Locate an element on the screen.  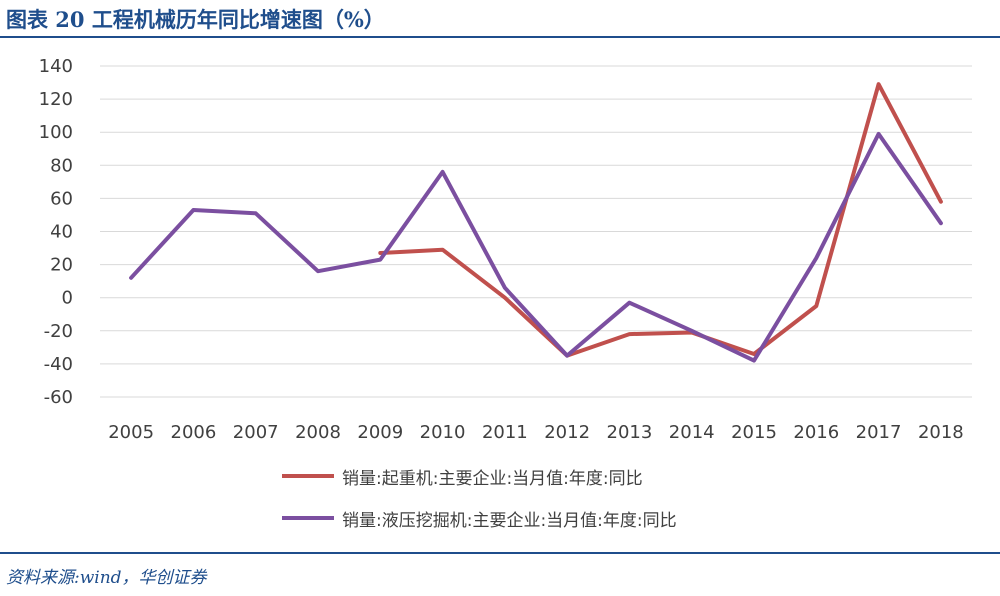
x-tick-label: 2017 is located at coordinates (879, 432).